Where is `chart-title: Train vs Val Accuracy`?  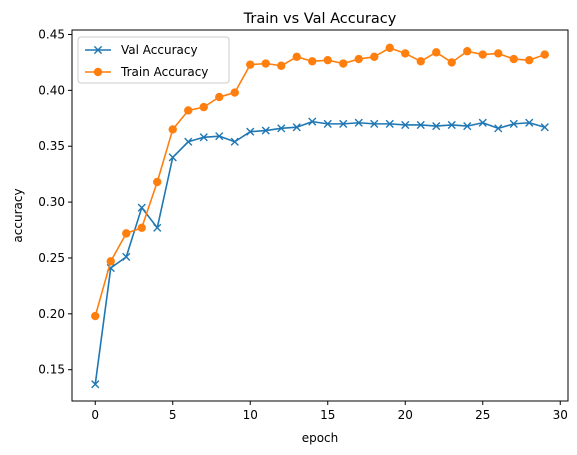
chart-title: Train vs Val Accuracy is located at coordinates (320, 19).